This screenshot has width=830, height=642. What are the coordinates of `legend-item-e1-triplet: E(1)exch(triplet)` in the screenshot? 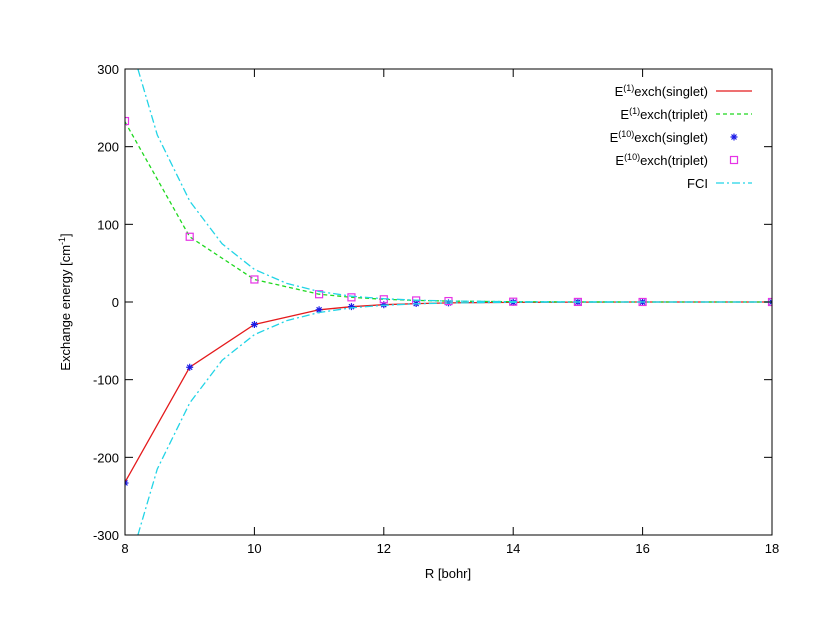 It's located at (686, 114).